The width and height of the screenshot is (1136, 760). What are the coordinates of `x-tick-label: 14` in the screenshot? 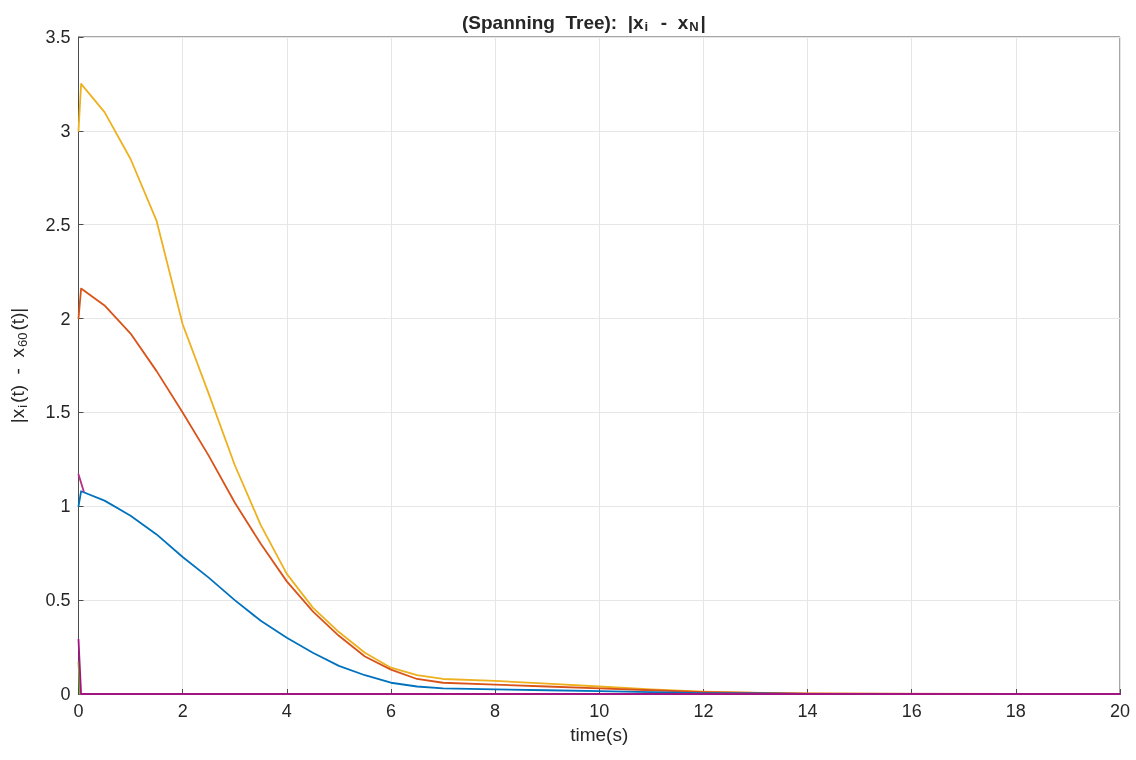 It's located at (807, 711).